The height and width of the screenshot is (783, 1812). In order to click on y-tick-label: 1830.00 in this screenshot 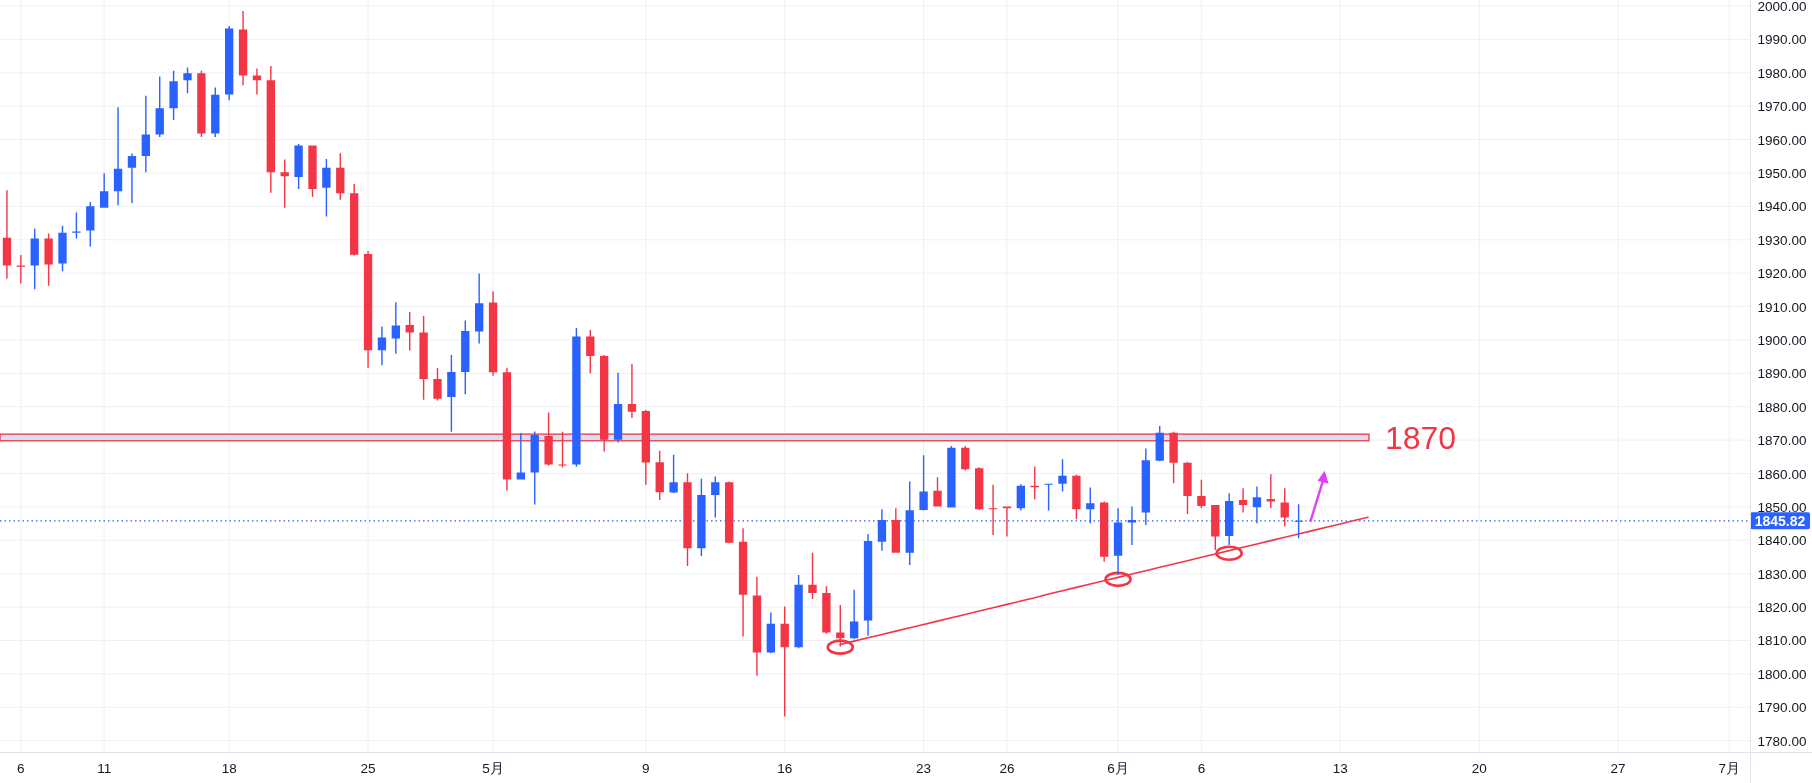, I will do `click(1782, 574)`.